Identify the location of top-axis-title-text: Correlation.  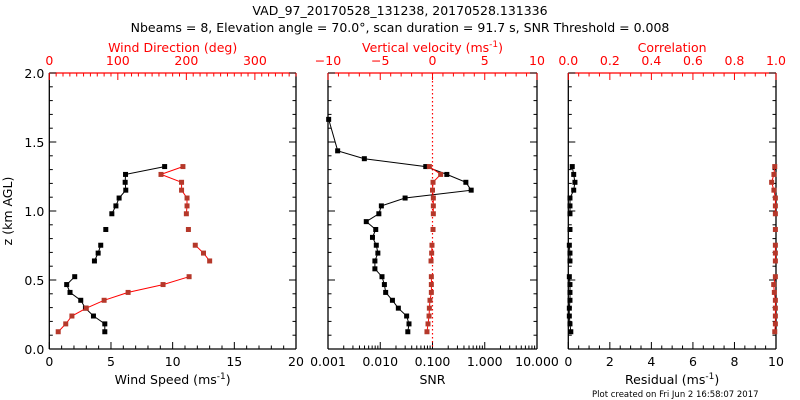
(672, 47).